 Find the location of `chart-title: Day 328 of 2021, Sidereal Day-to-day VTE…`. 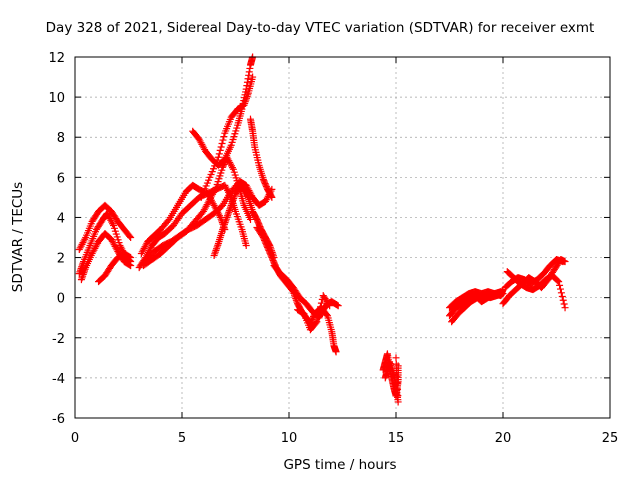

chart-title: Day 328 of 2021, Sidereal Day-to-day VTE… is located at coordinates (320, 28).